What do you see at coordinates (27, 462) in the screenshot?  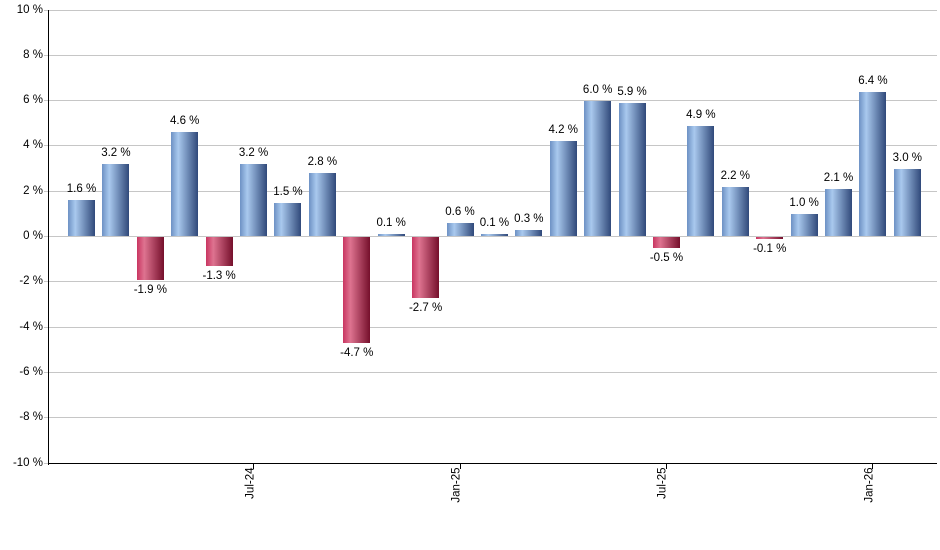 I see `y-axis-tick-label: -10 %` at bounding box center [27, 462].